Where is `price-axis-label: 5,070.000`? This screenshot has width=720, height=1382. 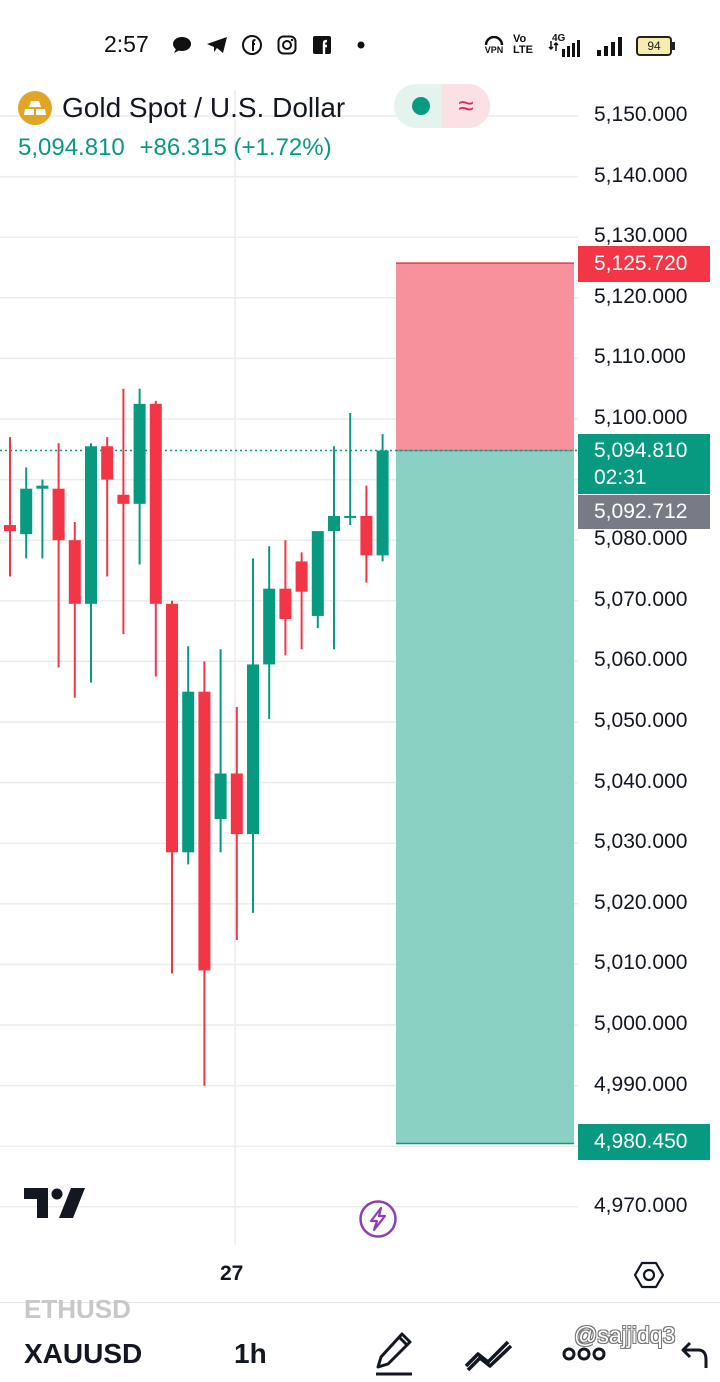 price-axis-label: 5,070.000 is located at coordinates (641, 599).